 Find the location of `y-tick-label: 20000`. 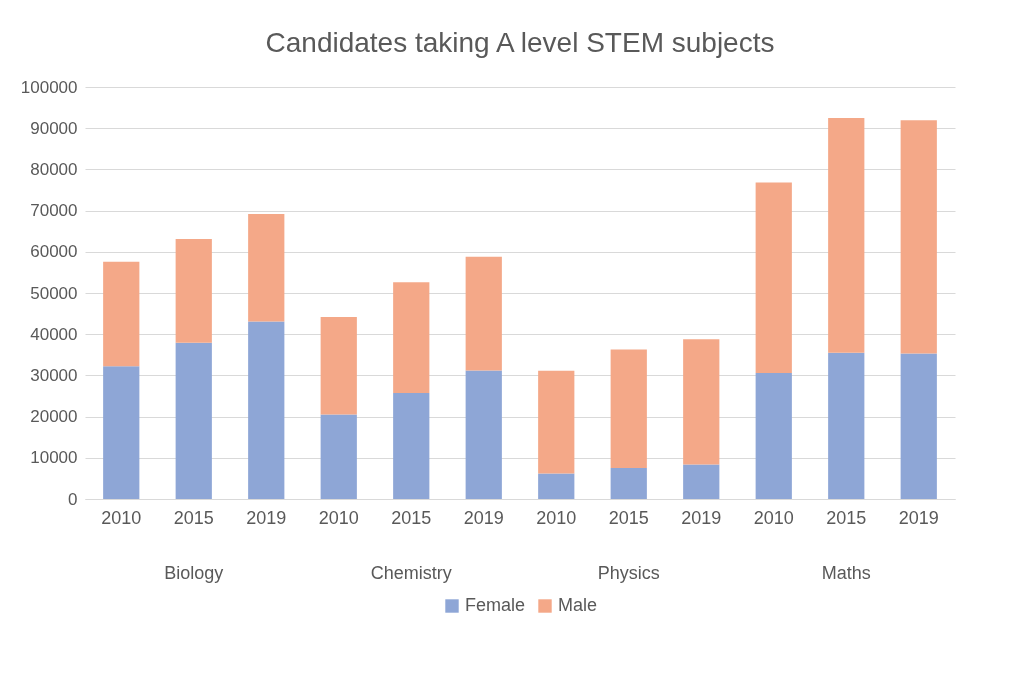

y-tick-label: 20000 is located at coordinates (54, 417).